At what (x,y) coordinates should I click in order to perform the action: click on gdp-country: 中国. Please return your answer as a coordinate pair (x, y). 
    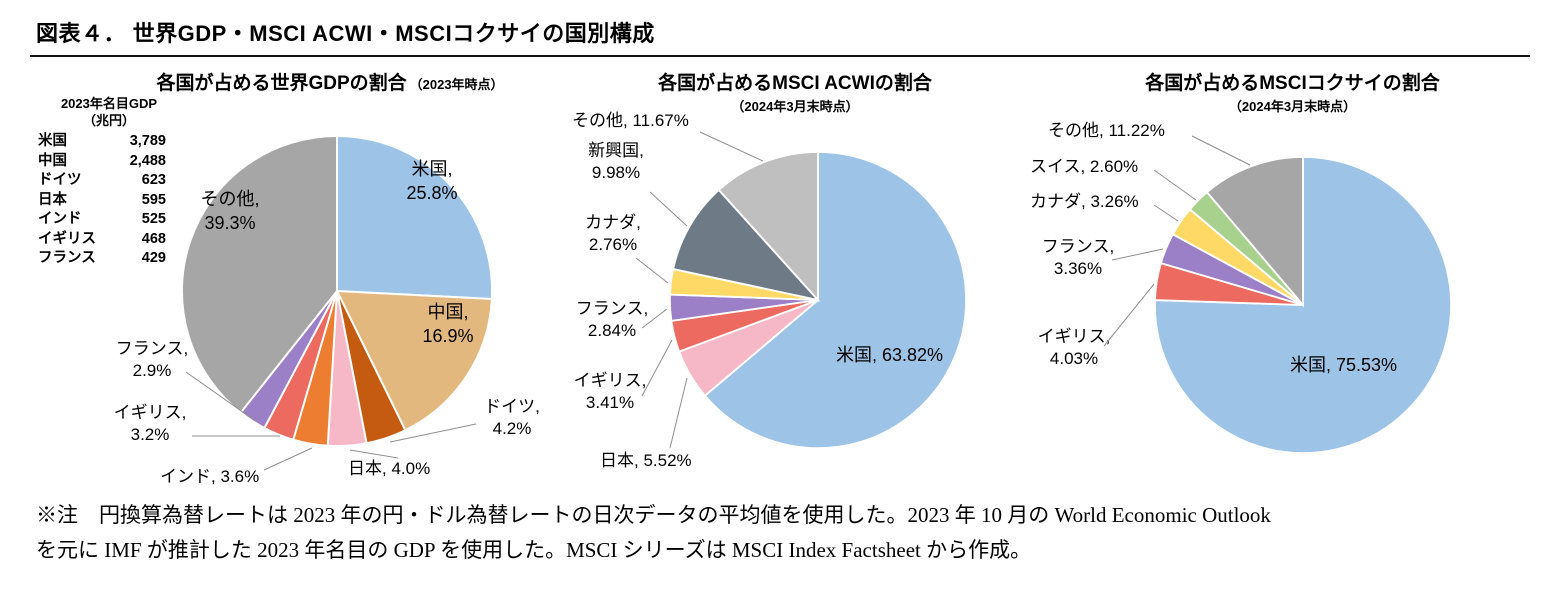
    Looking at the image, I should click on (52, 160).